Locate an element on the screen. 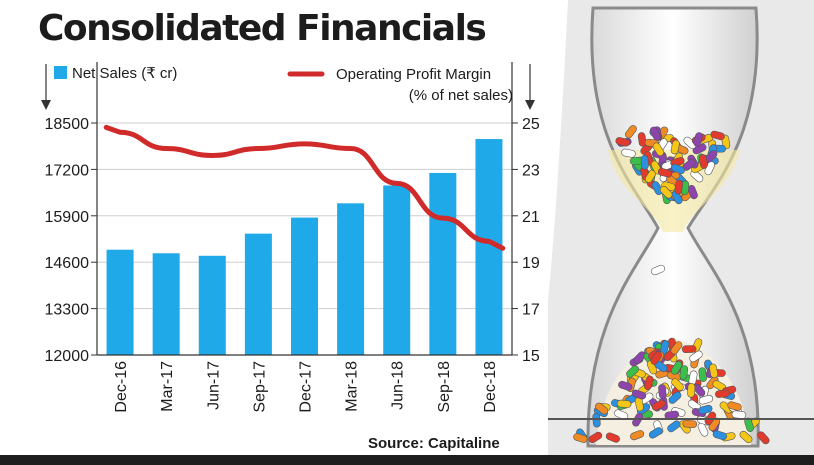 The image size is (814, 465). left-tick-label: 17200 is located at coordinates (67, 170).